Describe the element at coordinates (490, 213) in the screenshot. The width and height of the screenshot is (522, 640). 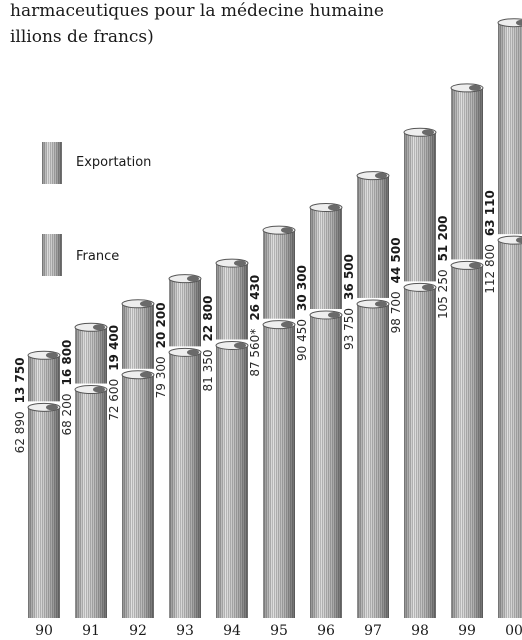
I see `data-label-exportation-00: 63 110` at that location.